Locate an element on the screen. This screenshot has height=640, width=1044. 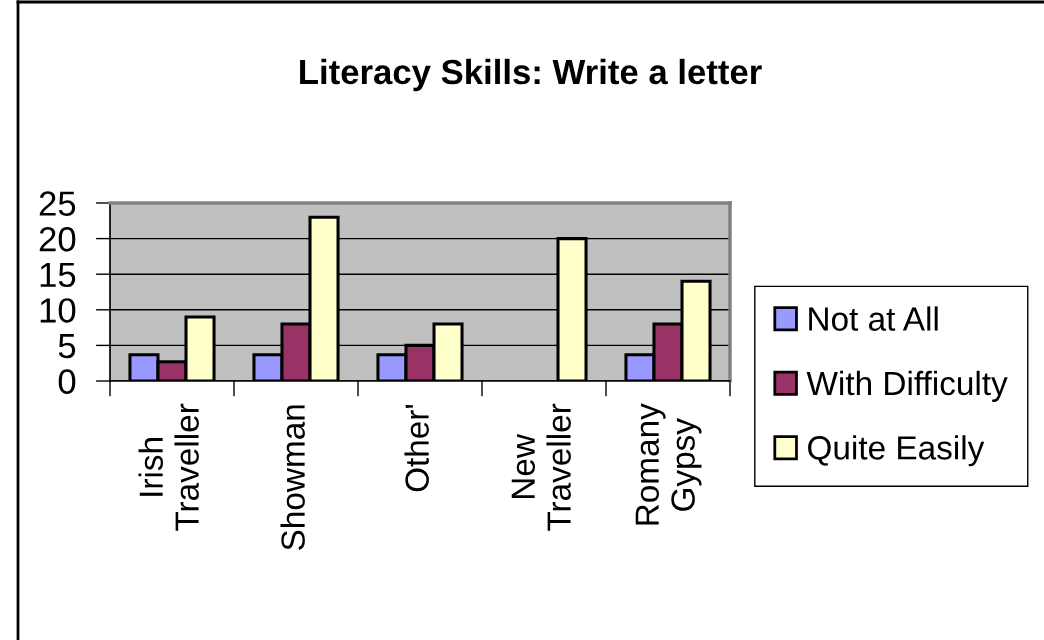
x-tick-label: New Traveller is located at coordinates (541, 467).